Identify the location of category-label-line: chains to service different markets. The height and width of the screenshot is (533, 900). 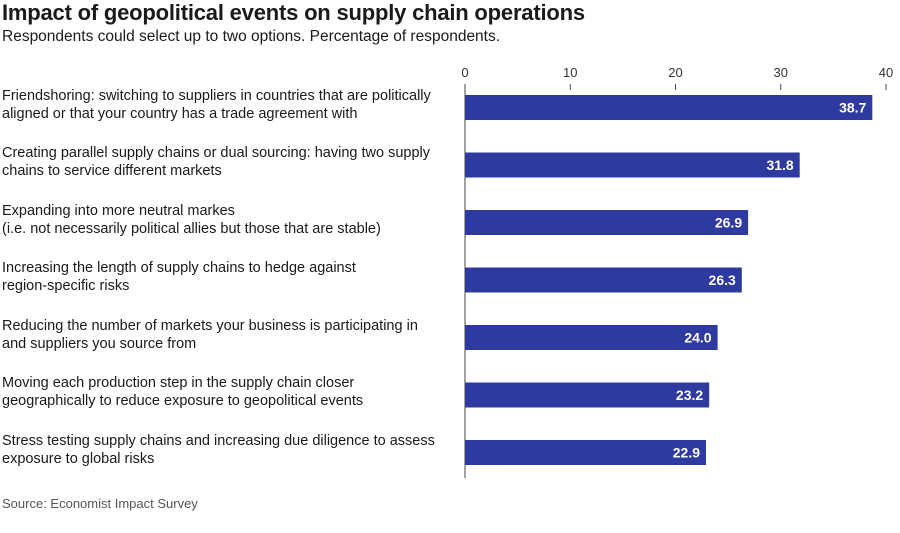
(112, 171).